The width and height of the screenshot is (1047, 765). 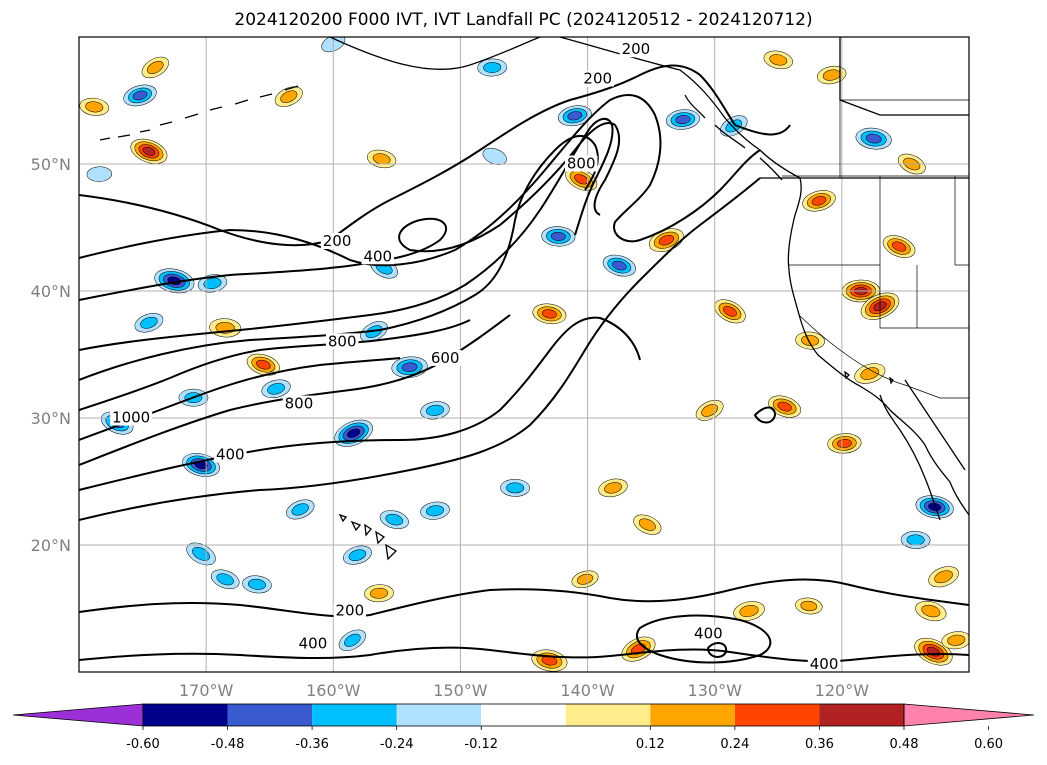 I want to click on latitude-labels: 20°N 30°N 40°N 50°N, so click(x=51, y=355).